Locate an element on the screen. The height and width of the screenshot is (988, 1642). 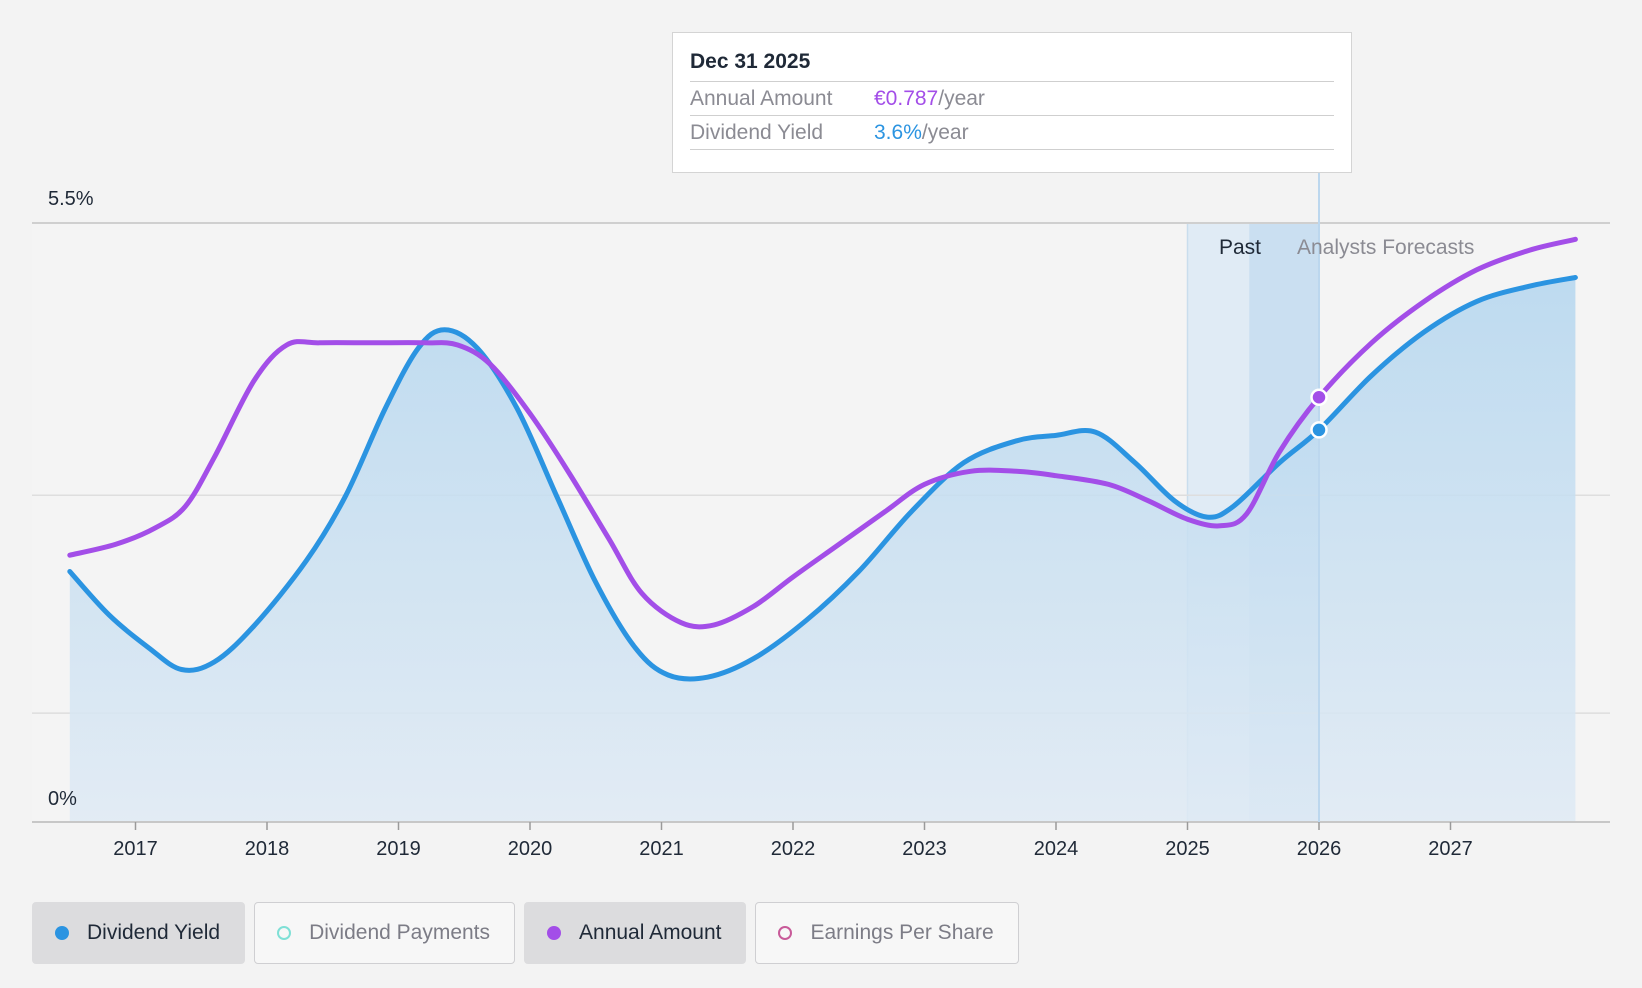
tooltip-date: Dec 31 2025 is located at coordinates (1012, 64).